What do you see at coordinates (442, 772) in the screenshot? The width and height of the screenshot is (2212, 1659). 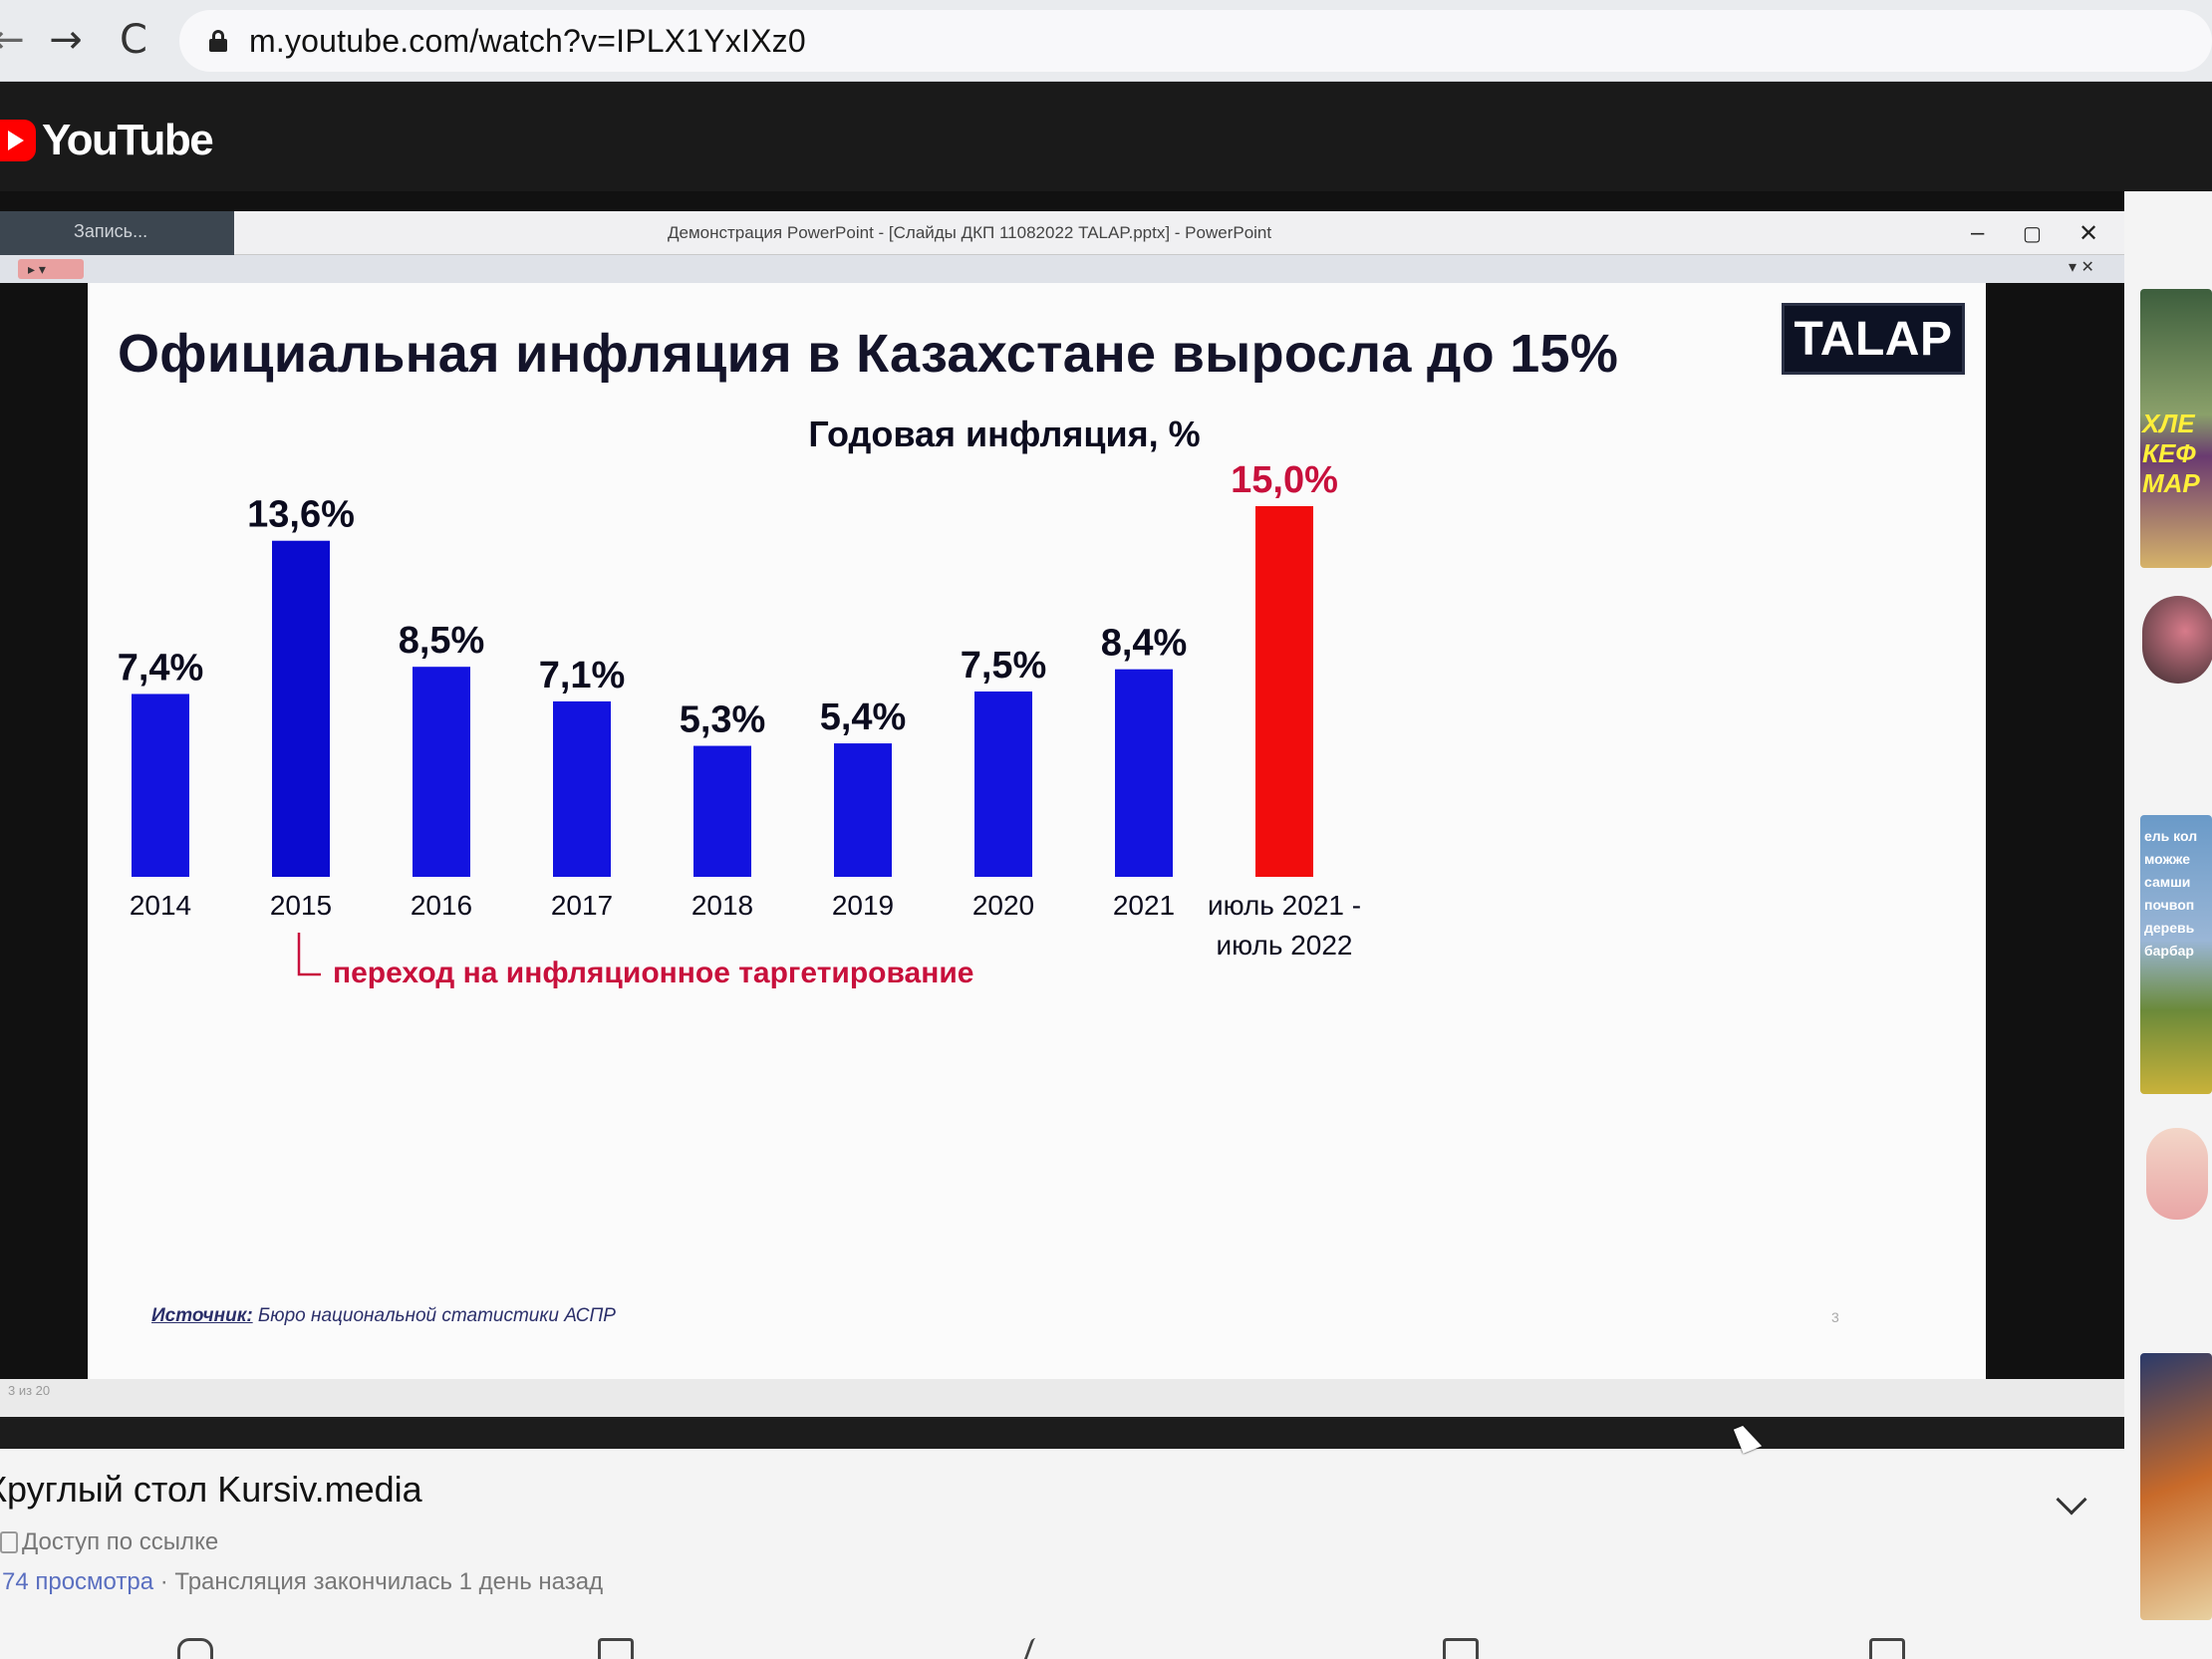 I see `bar-2016` at bounding box center [442, 772].